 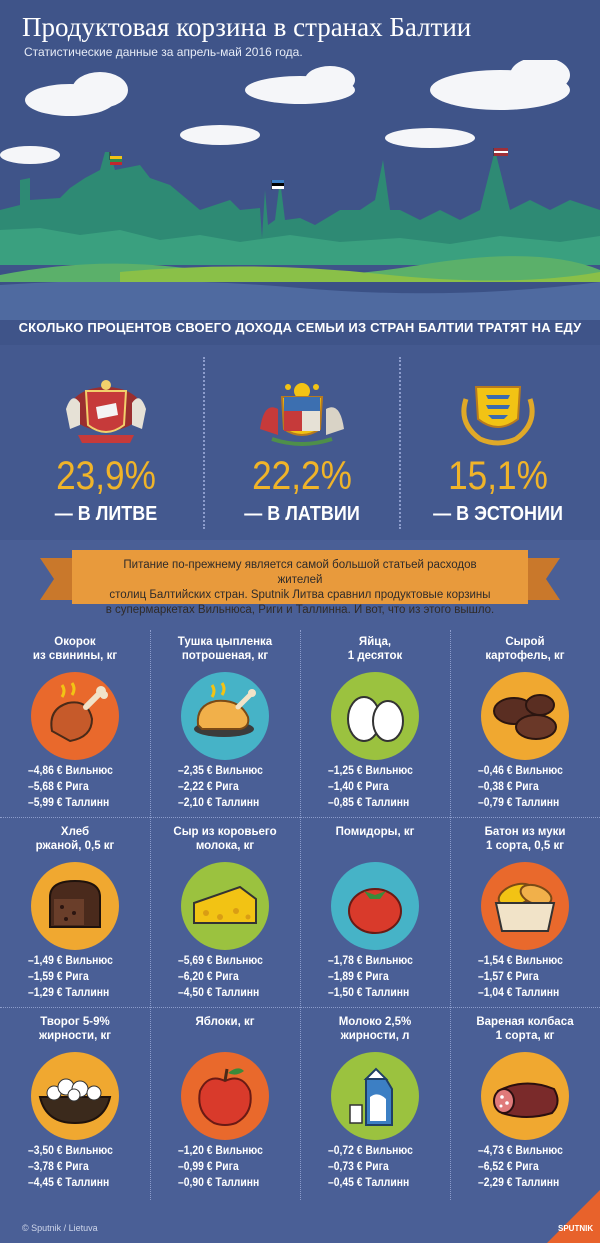 What do you see at coordinates (525, 839) in the screenshot?
I see `product-title: Батон из муки 1 сорта, 0,5 кг` at bounding box center [525, 839].